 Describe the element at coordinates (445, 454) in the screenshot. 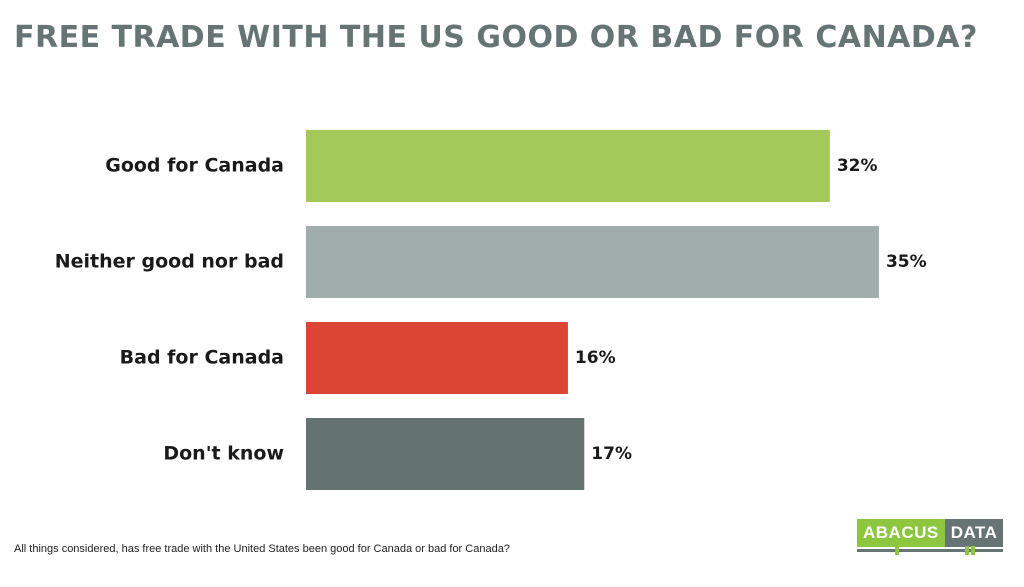

I see `bar-don-t-know` at that location.